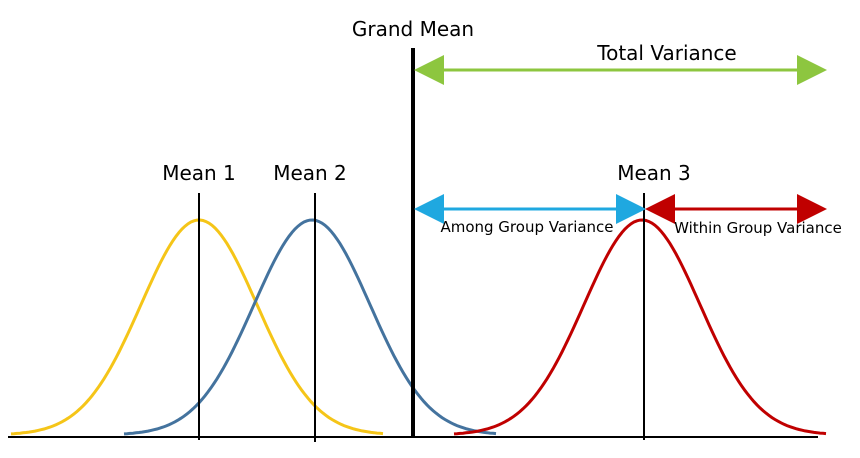 The height and width of the screenshot is (458, 860). What do you see at coordinates (310, 173) in the screenshot?
I see `mean-2-label: Mean 2` at bounding box center [310, 173].